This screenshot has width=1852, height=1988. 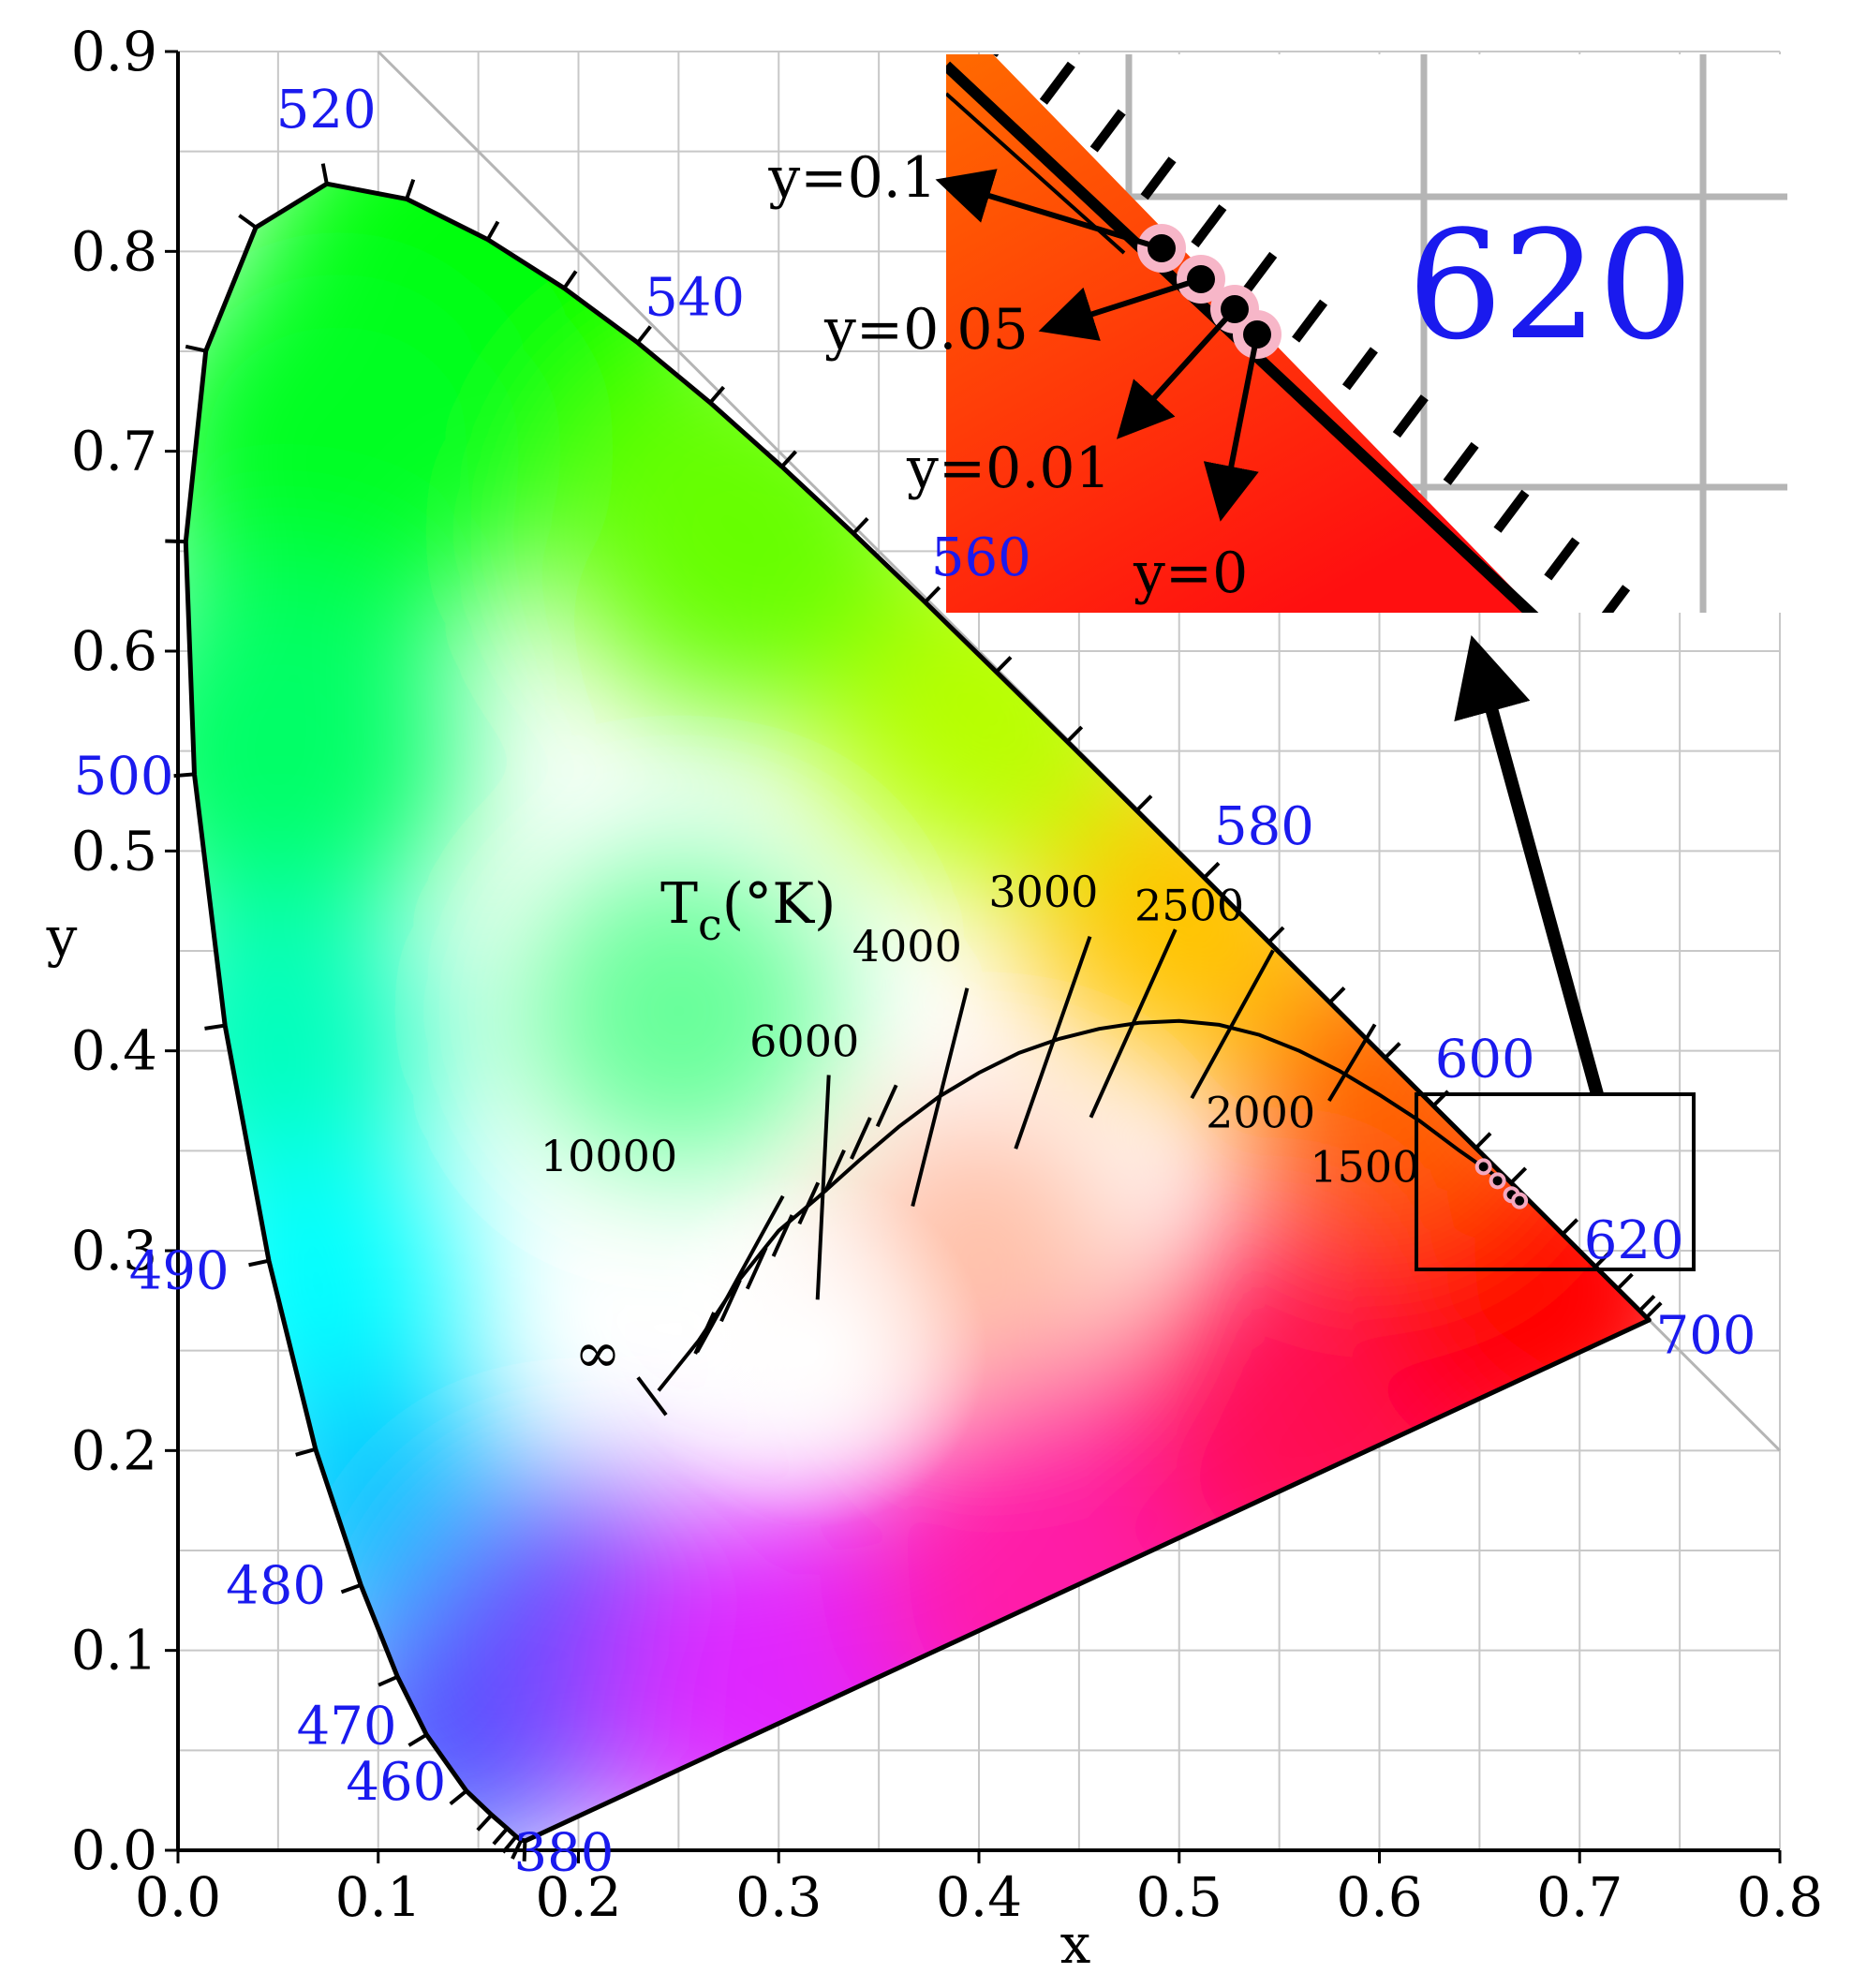 What do you see at coordinates (1264, 826) in the screenshot?
I see `wavelength-label-580: 580` at bounding box center [1264, 826].